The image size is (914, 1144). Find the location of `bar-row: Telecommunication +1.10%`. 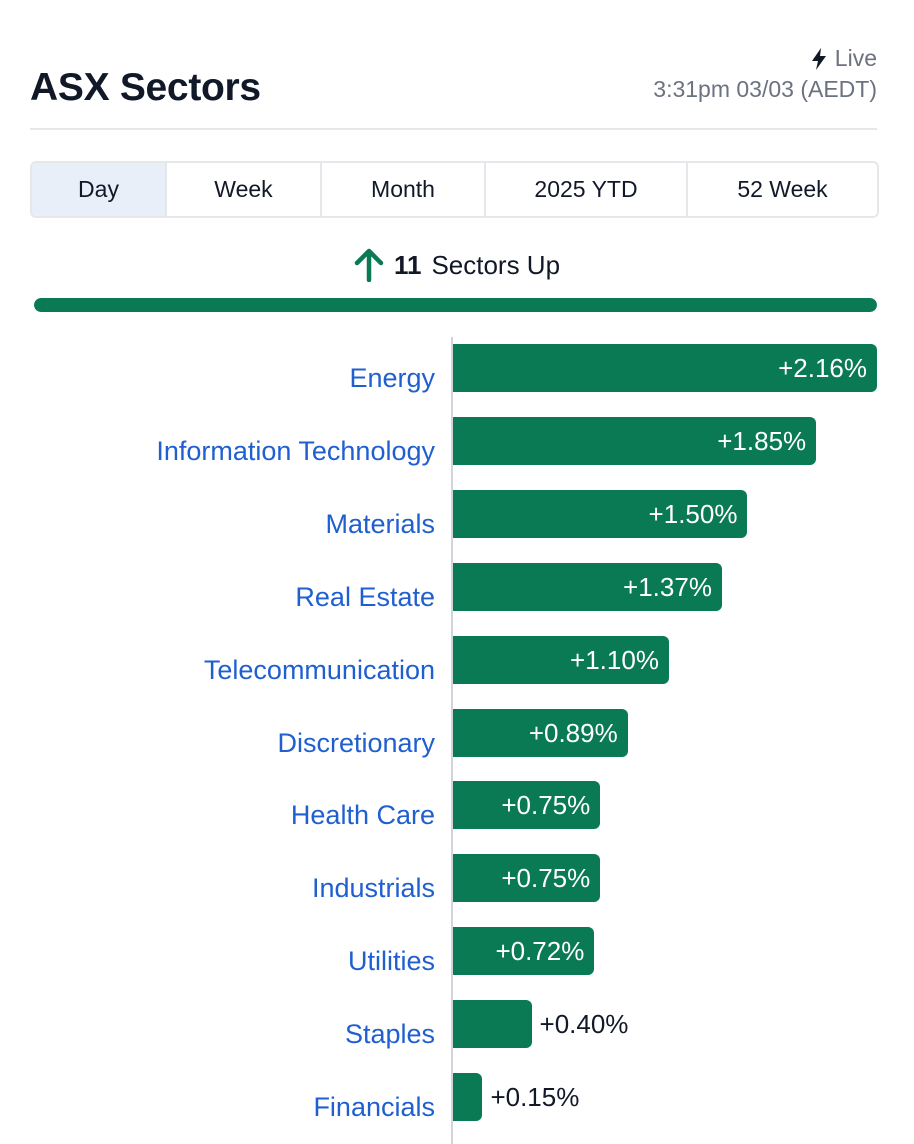

bar-row: Telecommunication +1.10% is located at coordinates (457, 660).